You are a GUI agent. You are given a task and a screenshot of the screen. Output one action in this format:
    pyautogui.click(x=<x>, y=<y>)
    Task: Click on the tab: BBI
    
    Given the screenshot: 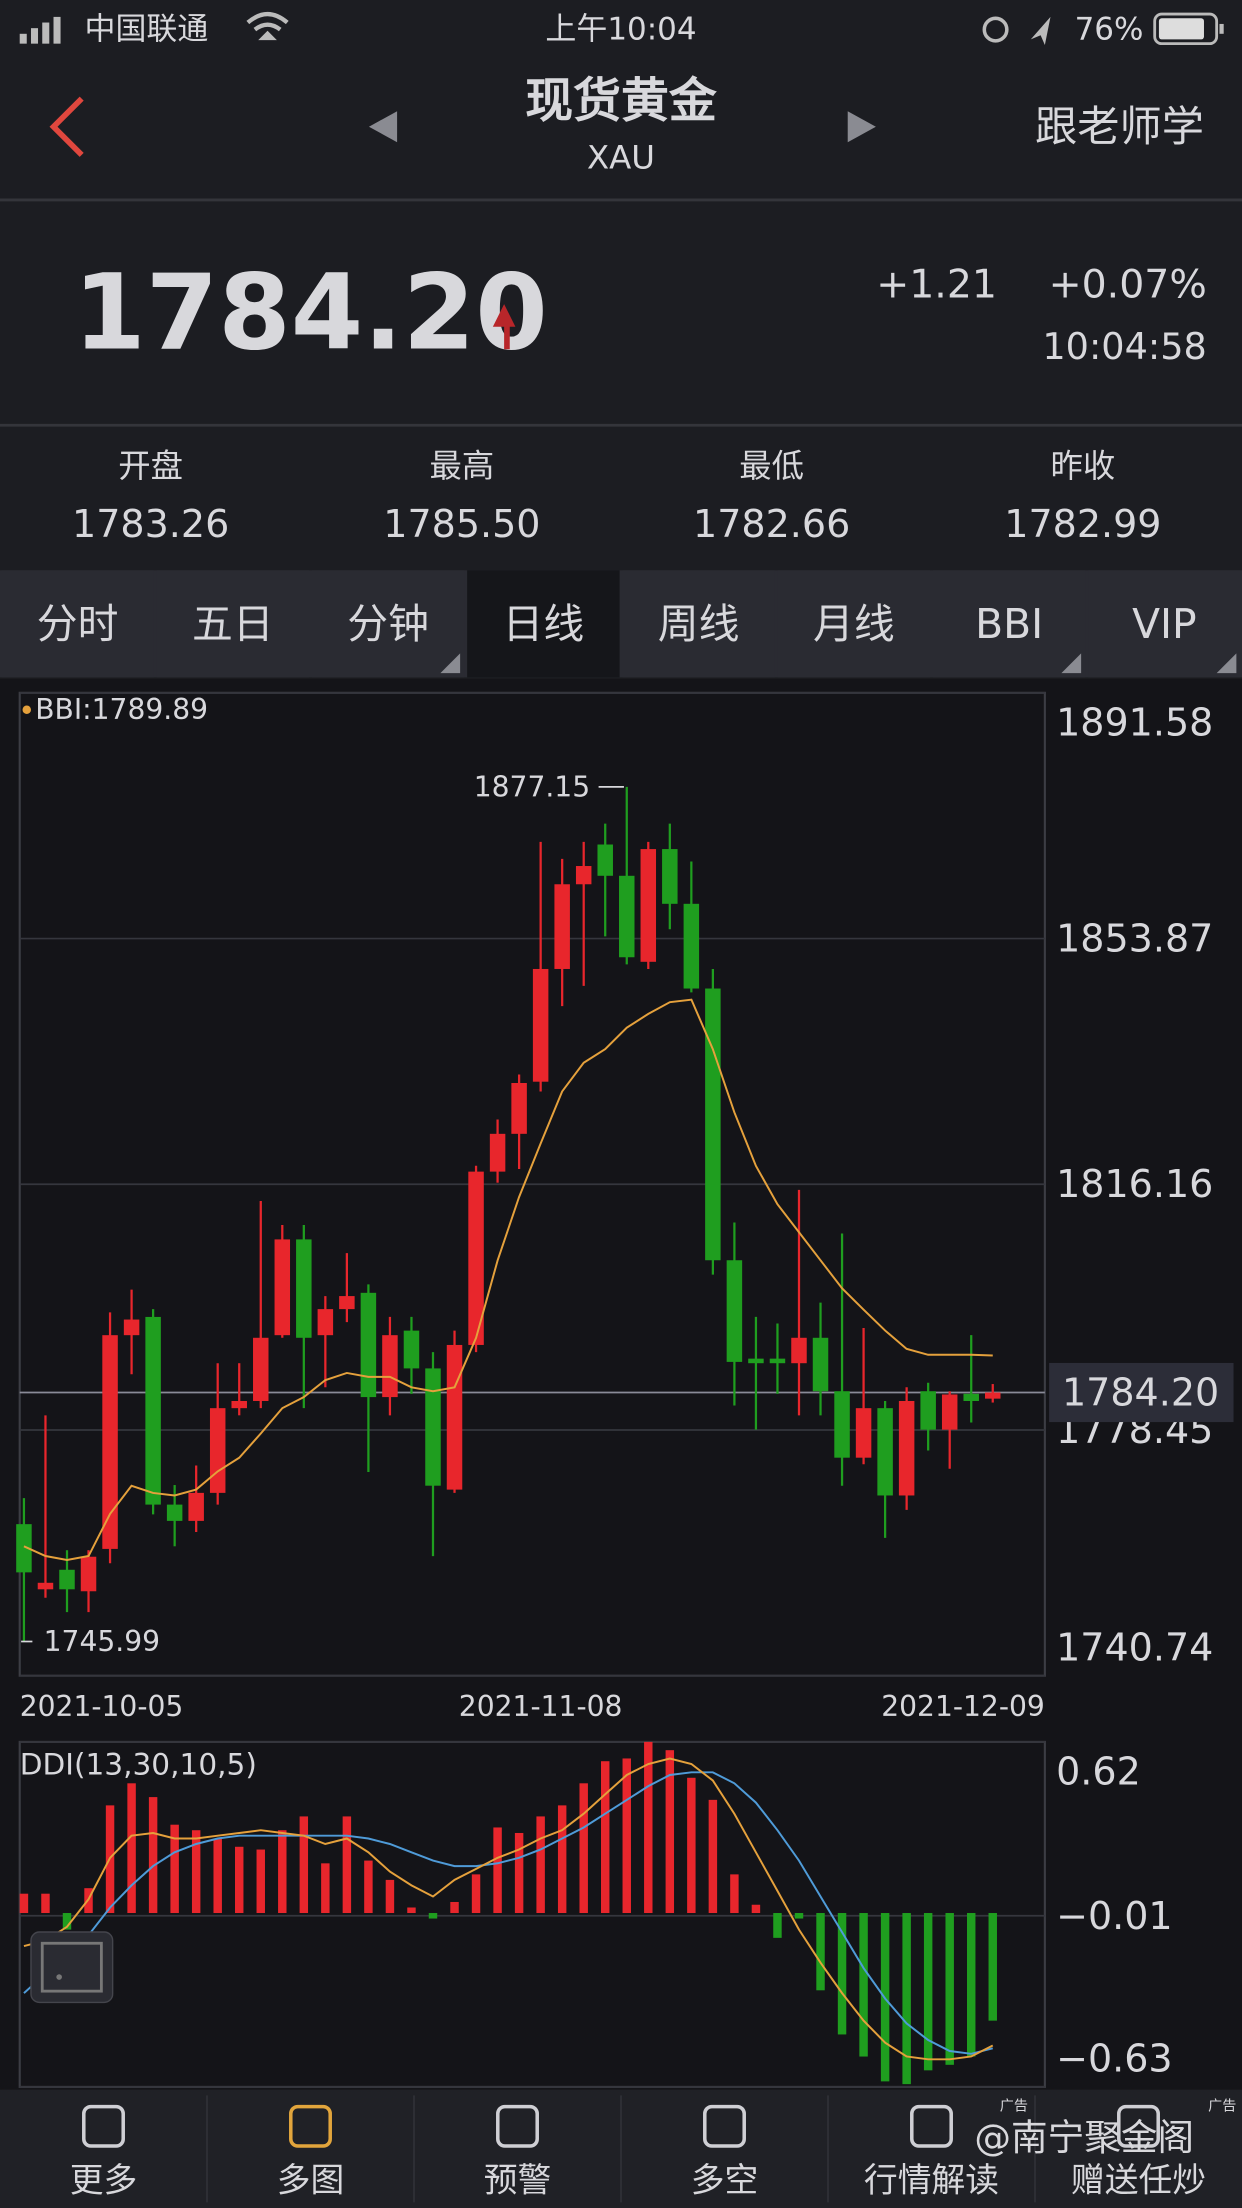 What is the action you would take?
    pyautogui.click(x=1009, y=624)
    